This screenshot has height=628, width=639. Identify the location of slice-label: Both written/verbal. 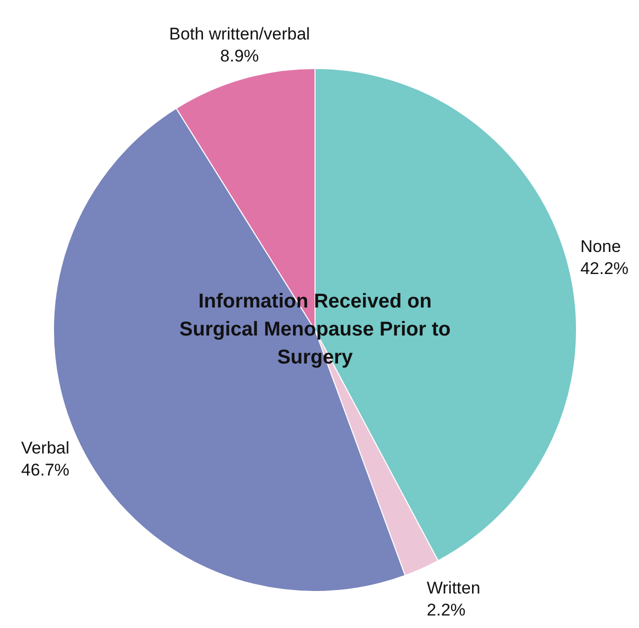
(239, 34).